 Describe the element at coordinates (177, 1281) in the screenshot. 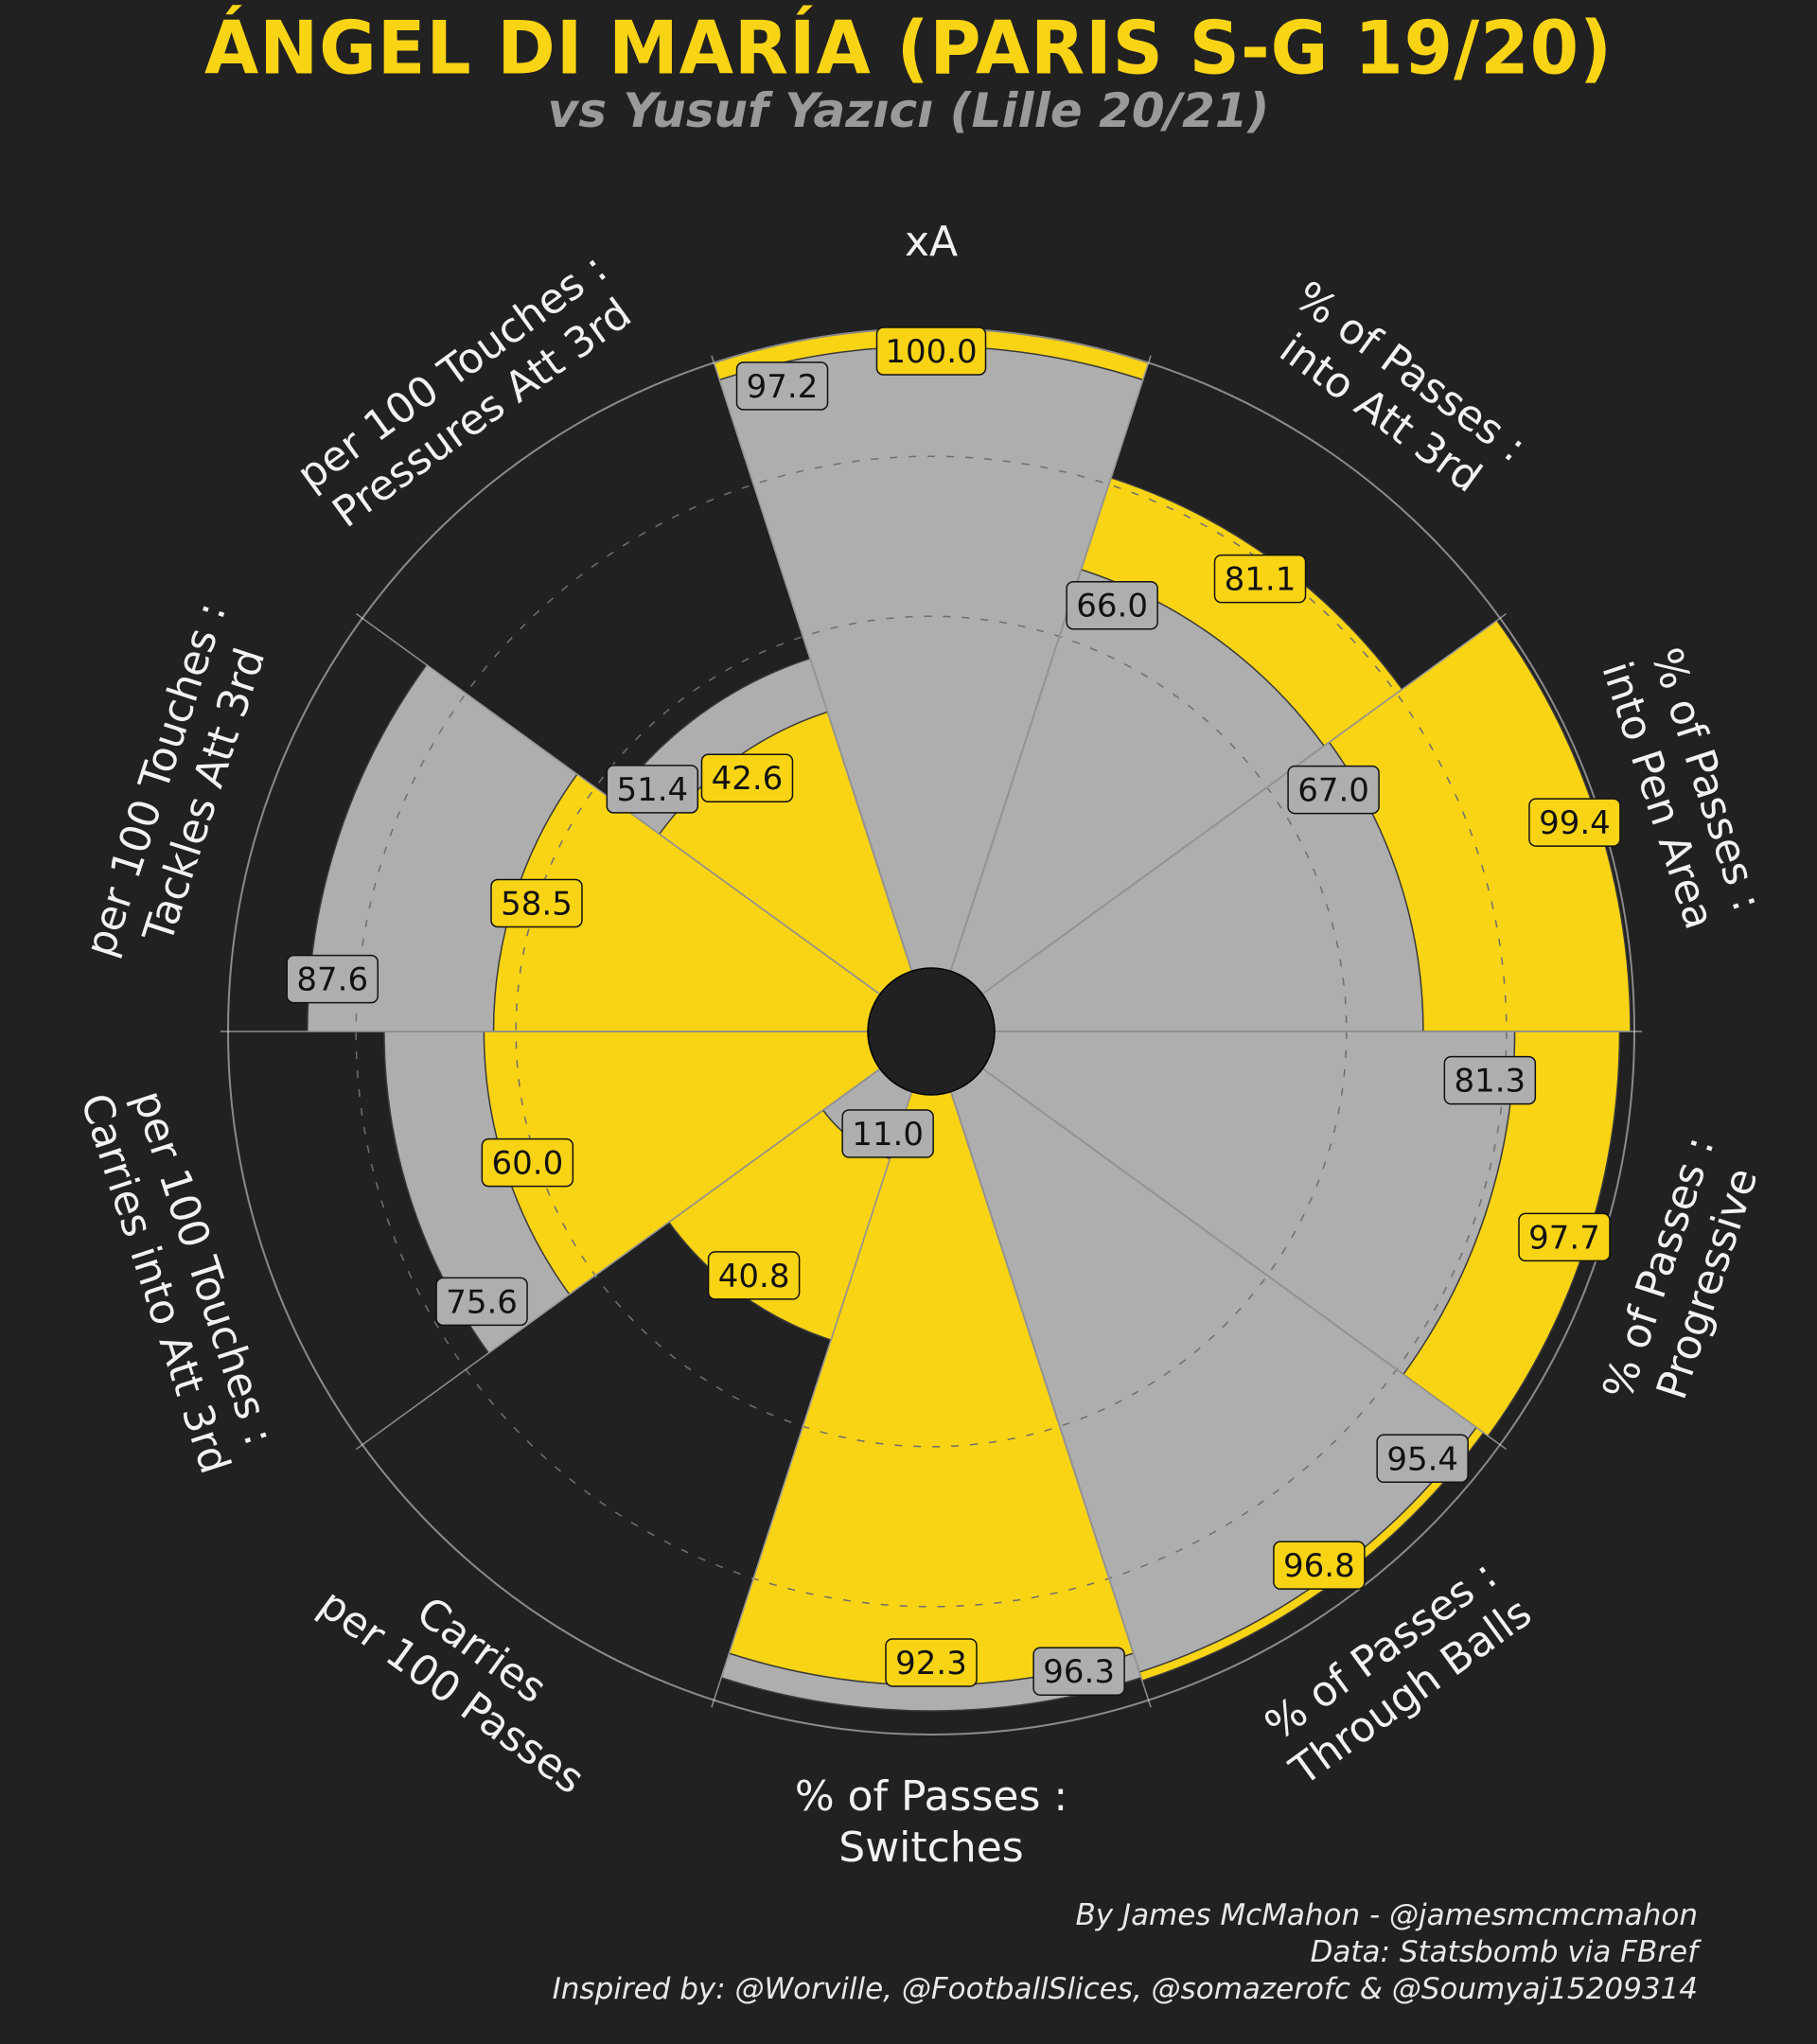

I see `axis-label-7: per 100 Touches :Carries into Att 3rd` at that location.